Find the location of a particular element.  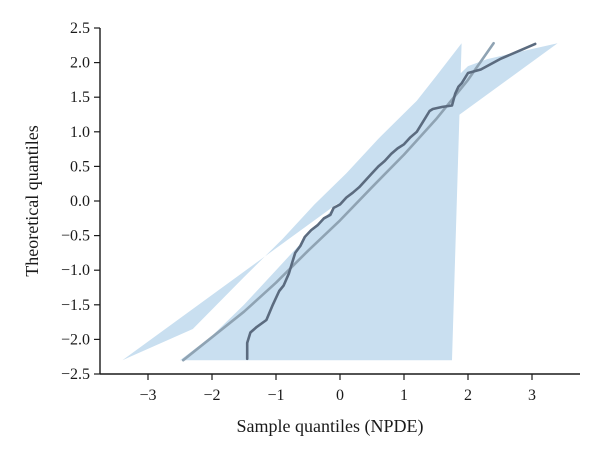

x-tick-label: −1 is located at coordinates (275, 395).